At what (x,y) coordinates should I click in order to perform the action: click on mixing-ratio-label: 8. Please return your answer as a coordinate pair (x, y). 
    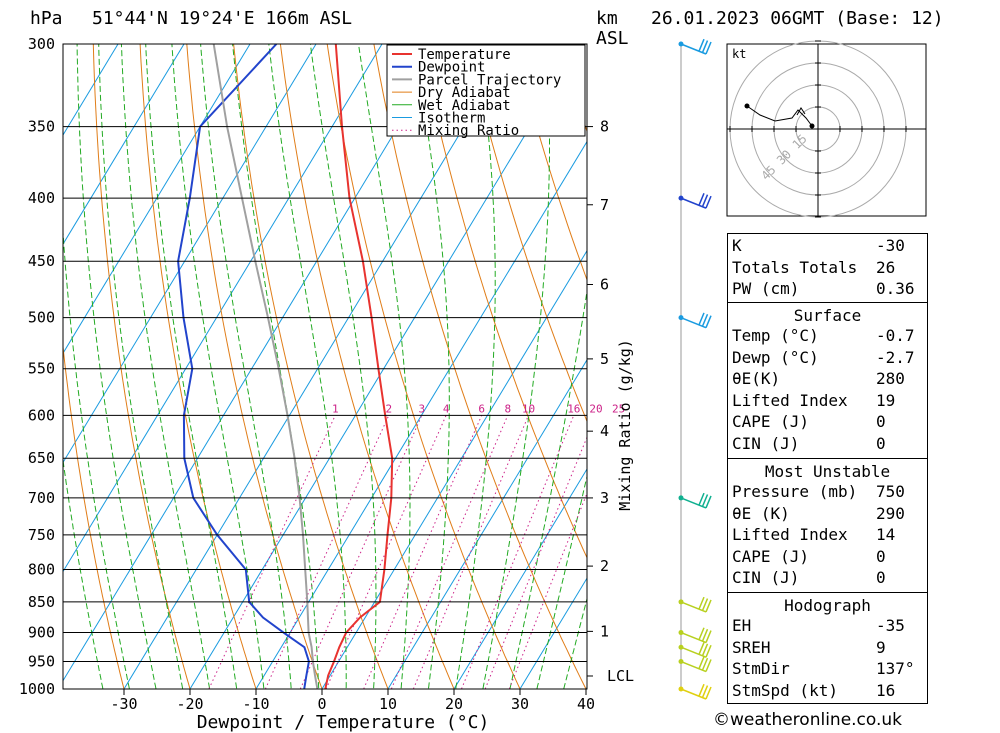
    Looking at the image, I should click on (507, 408).